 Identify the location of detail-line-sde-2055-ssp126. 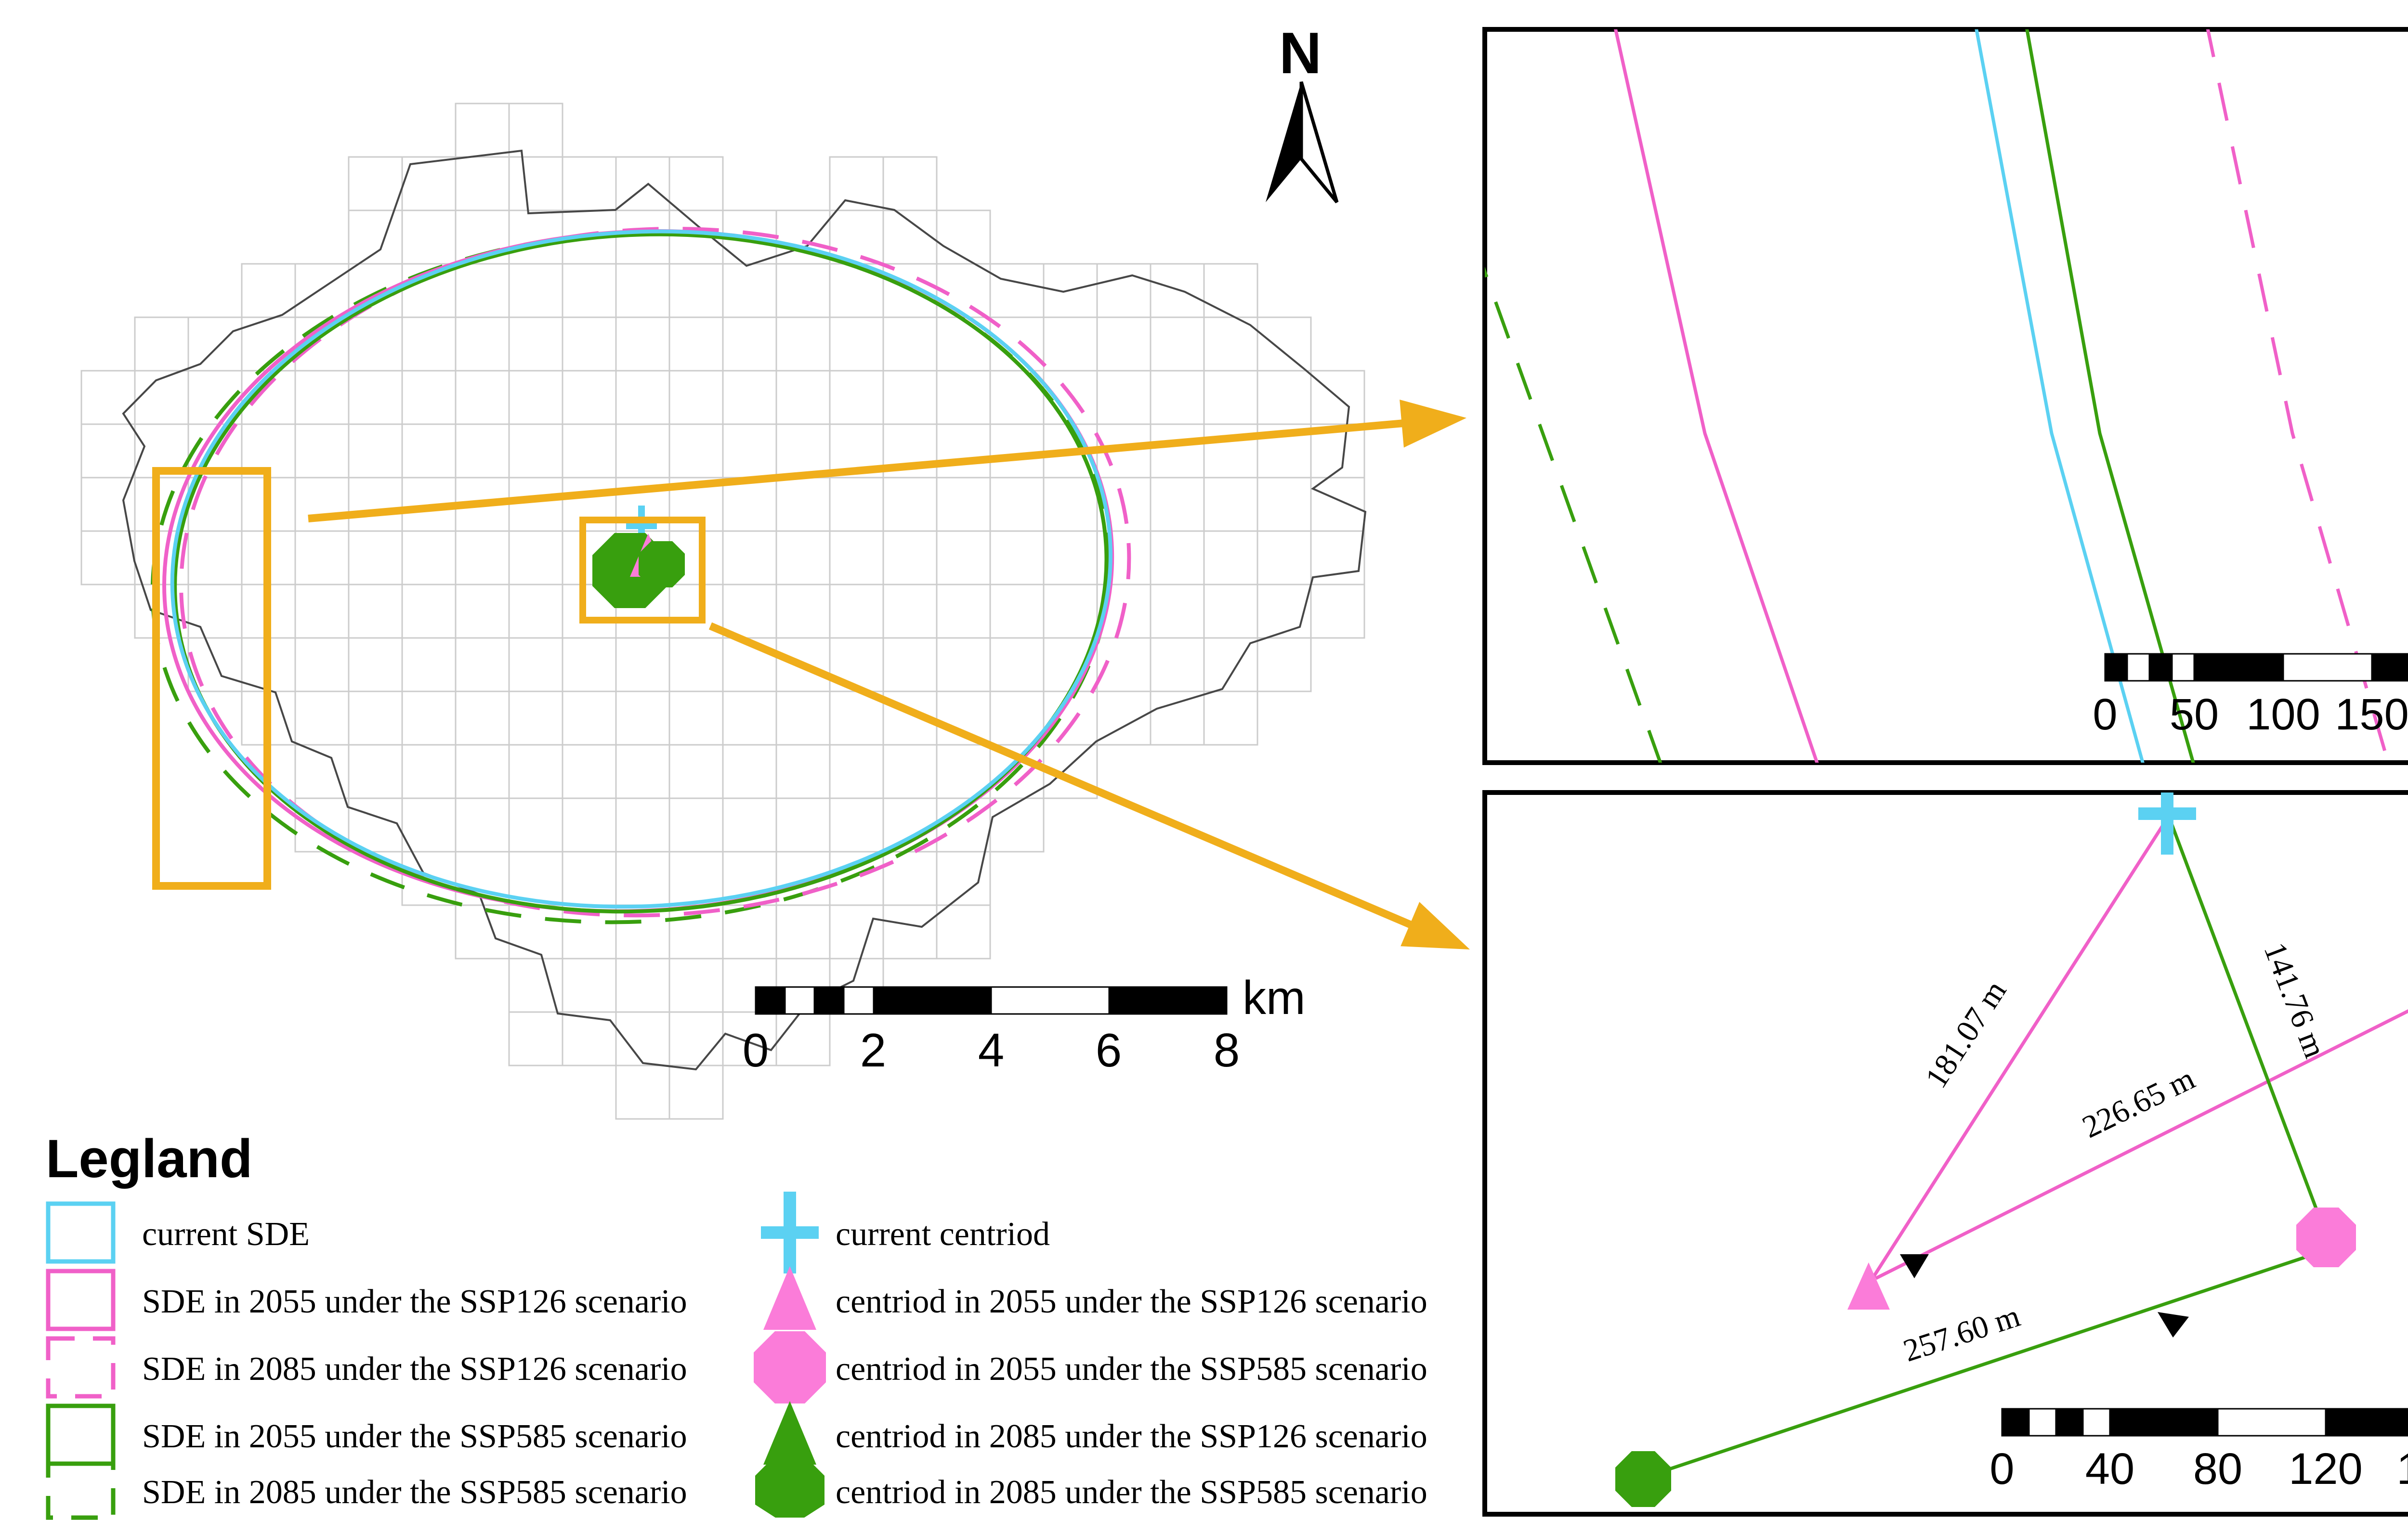
(1716, 396).